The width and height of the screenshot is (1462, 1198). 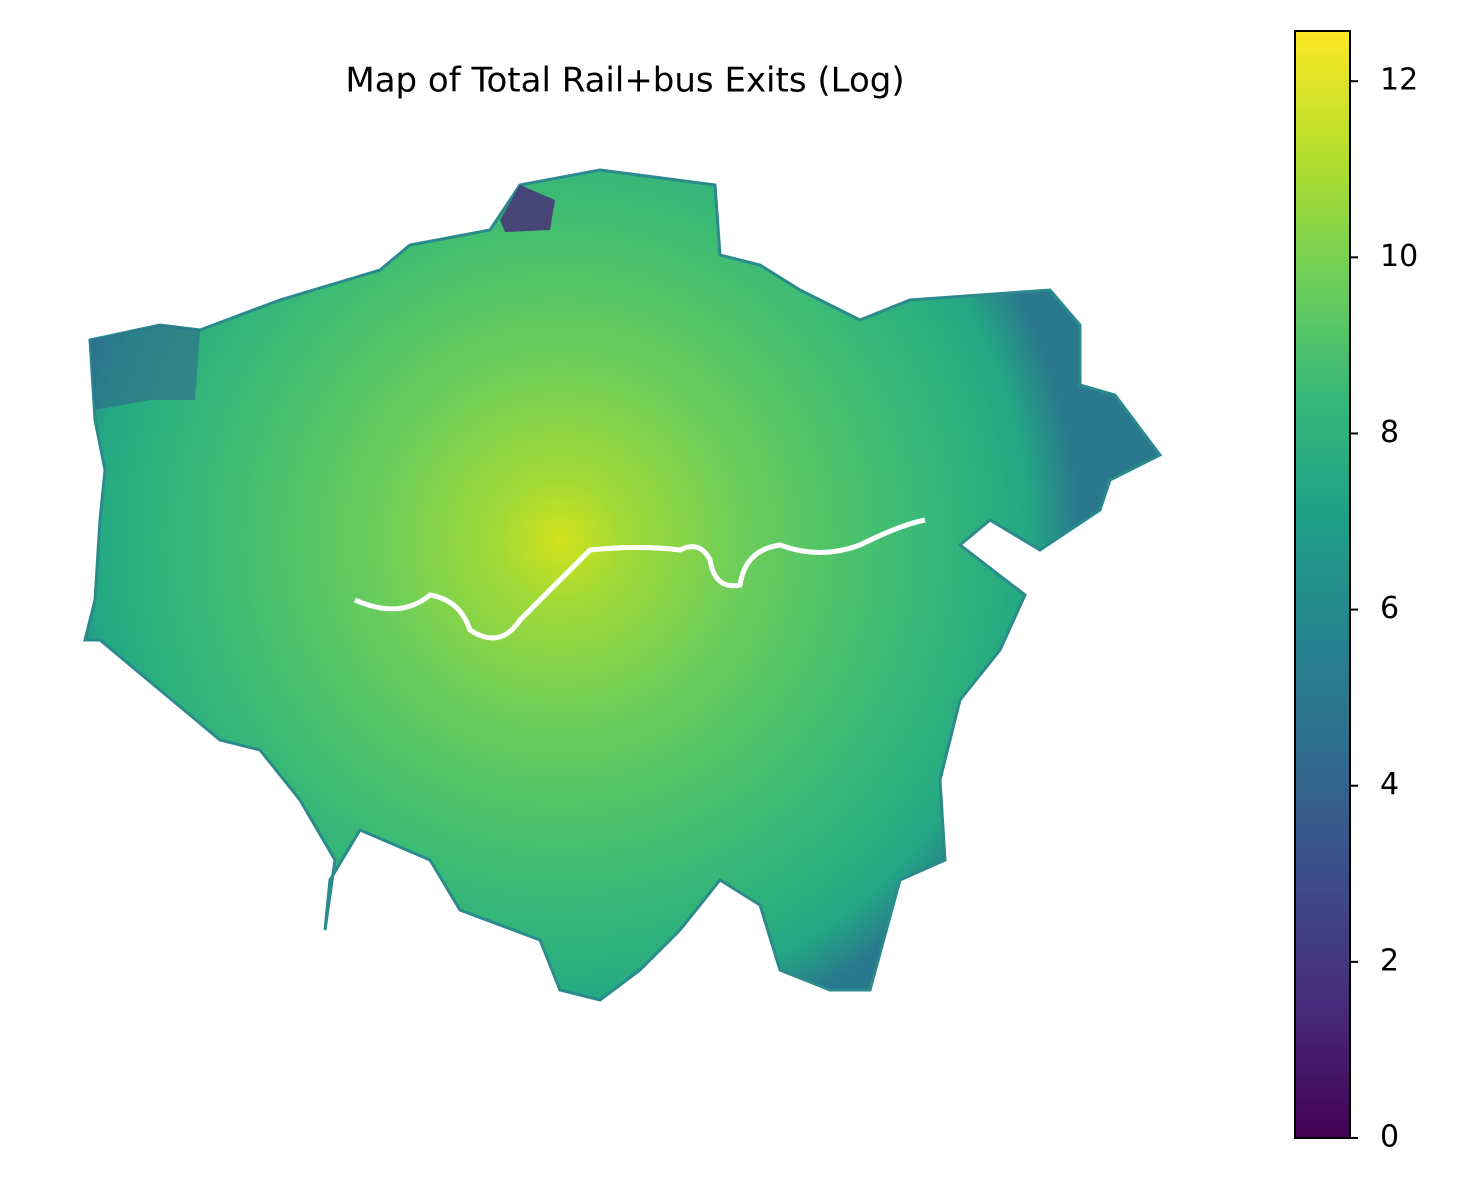 I want to click on colorbar-tick-label: 0, so click(x=1389, y=1137).